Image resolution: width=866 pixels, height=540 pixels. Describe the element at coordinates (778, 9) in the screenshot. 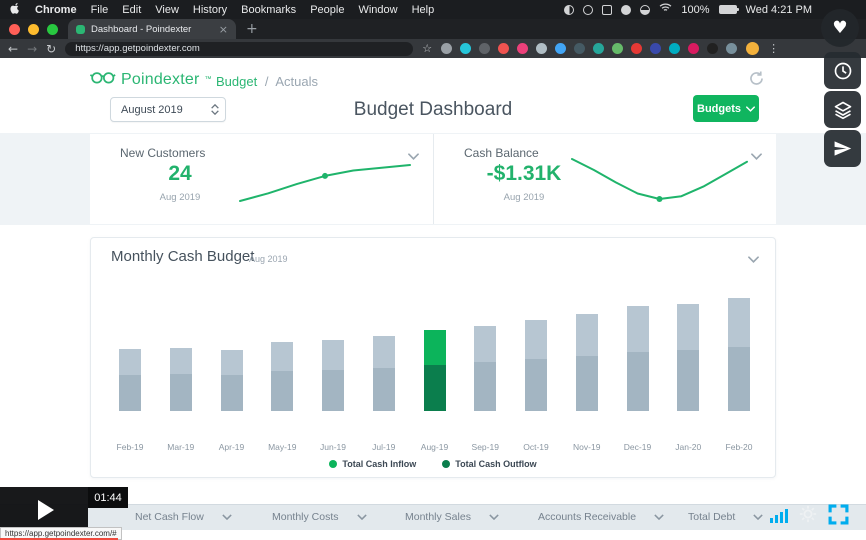

I see `menubar-clock: Wed 4:21 PM` at that location.